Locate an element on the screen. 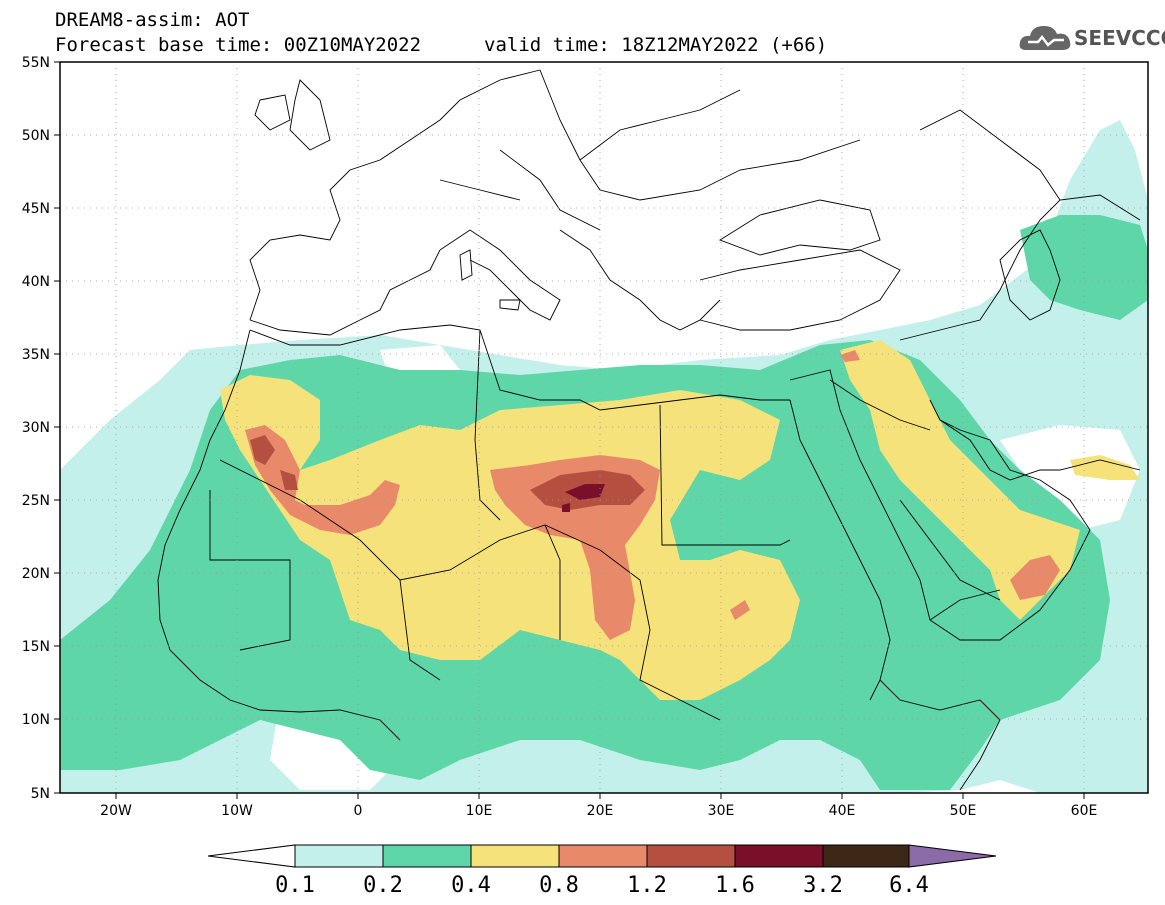 The height and width of the screenshot is (905, 1165). lat-label: 45N is located at coordinates (36, 209).